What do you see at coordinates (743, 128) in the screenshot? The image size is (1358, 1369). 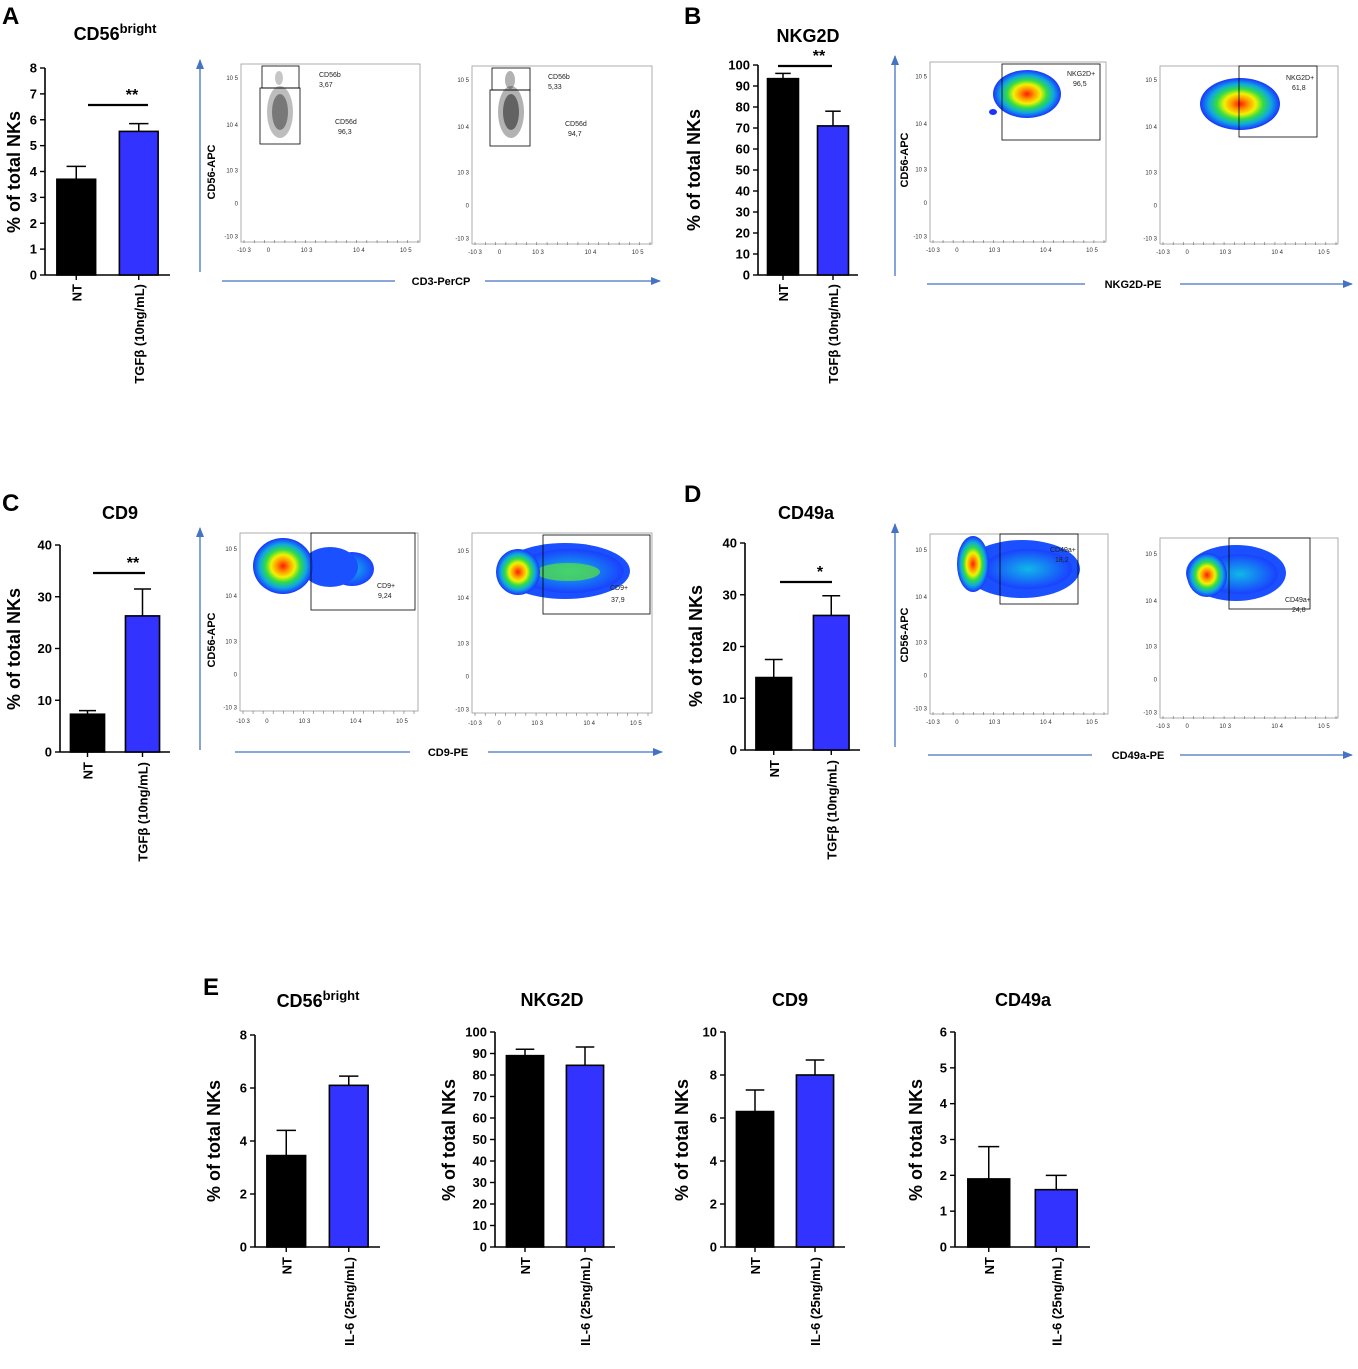 I see `y-tick-label: 70` at bounding box center [743, 128].